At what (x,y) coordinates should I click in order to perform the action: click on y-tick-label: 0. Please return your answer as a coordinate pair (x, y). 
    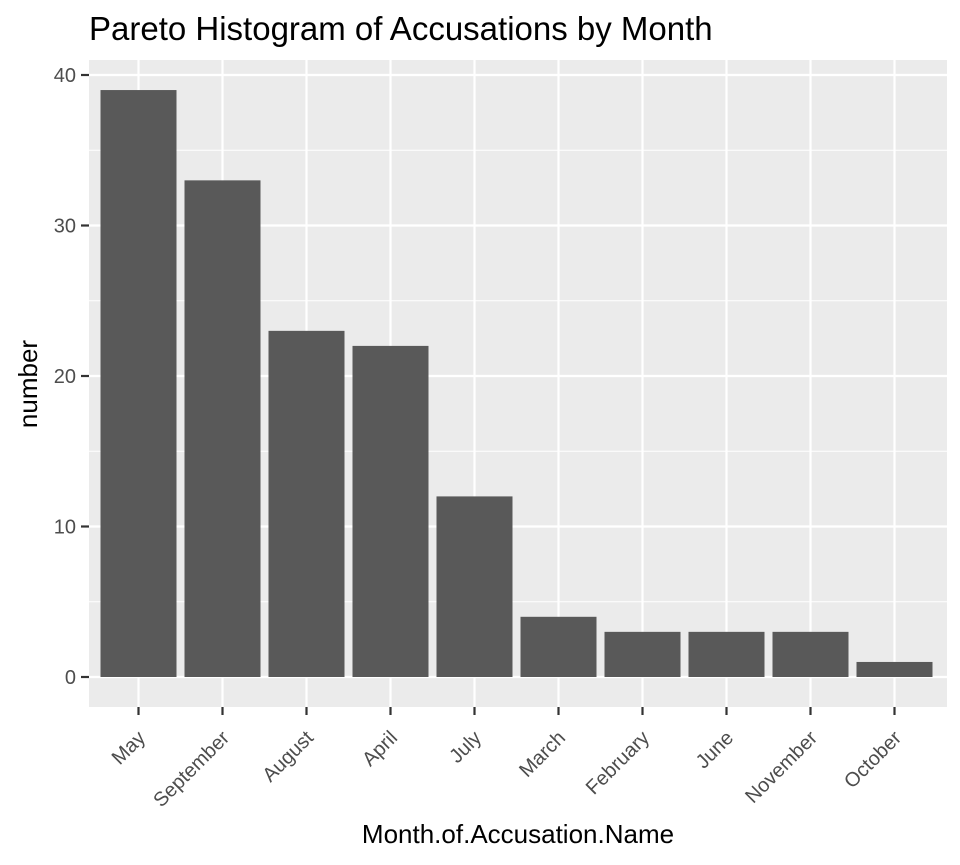
    Looking at the image, I should click on (70, 678).